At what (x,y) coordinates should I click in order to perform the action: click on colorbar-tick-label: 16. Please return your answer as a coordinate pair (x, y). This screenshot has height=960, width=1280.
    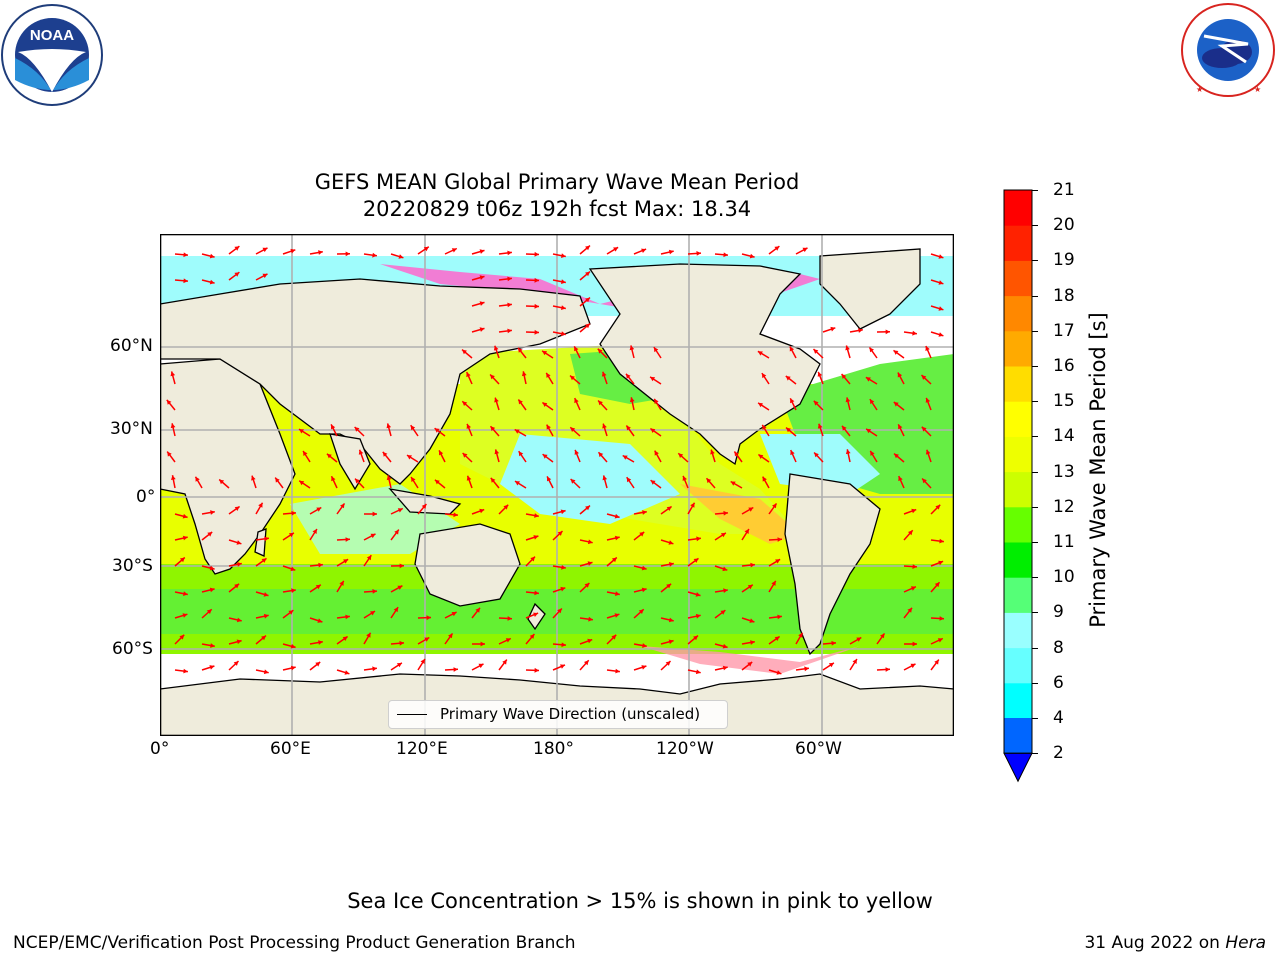
    Looking at the image, I should click on (1064, 366).